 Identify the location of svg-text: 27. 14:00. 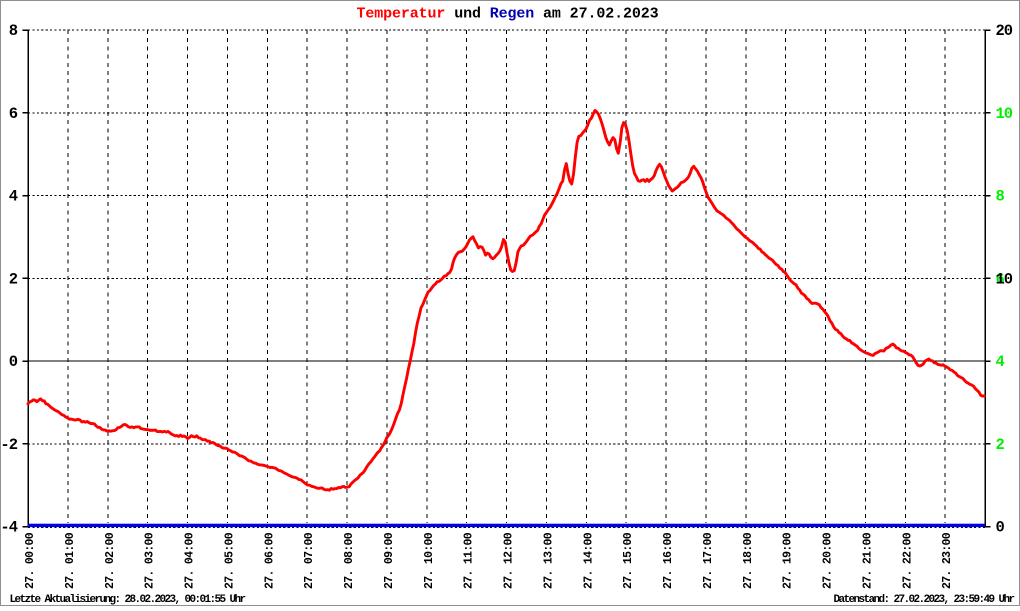
(588, 560).